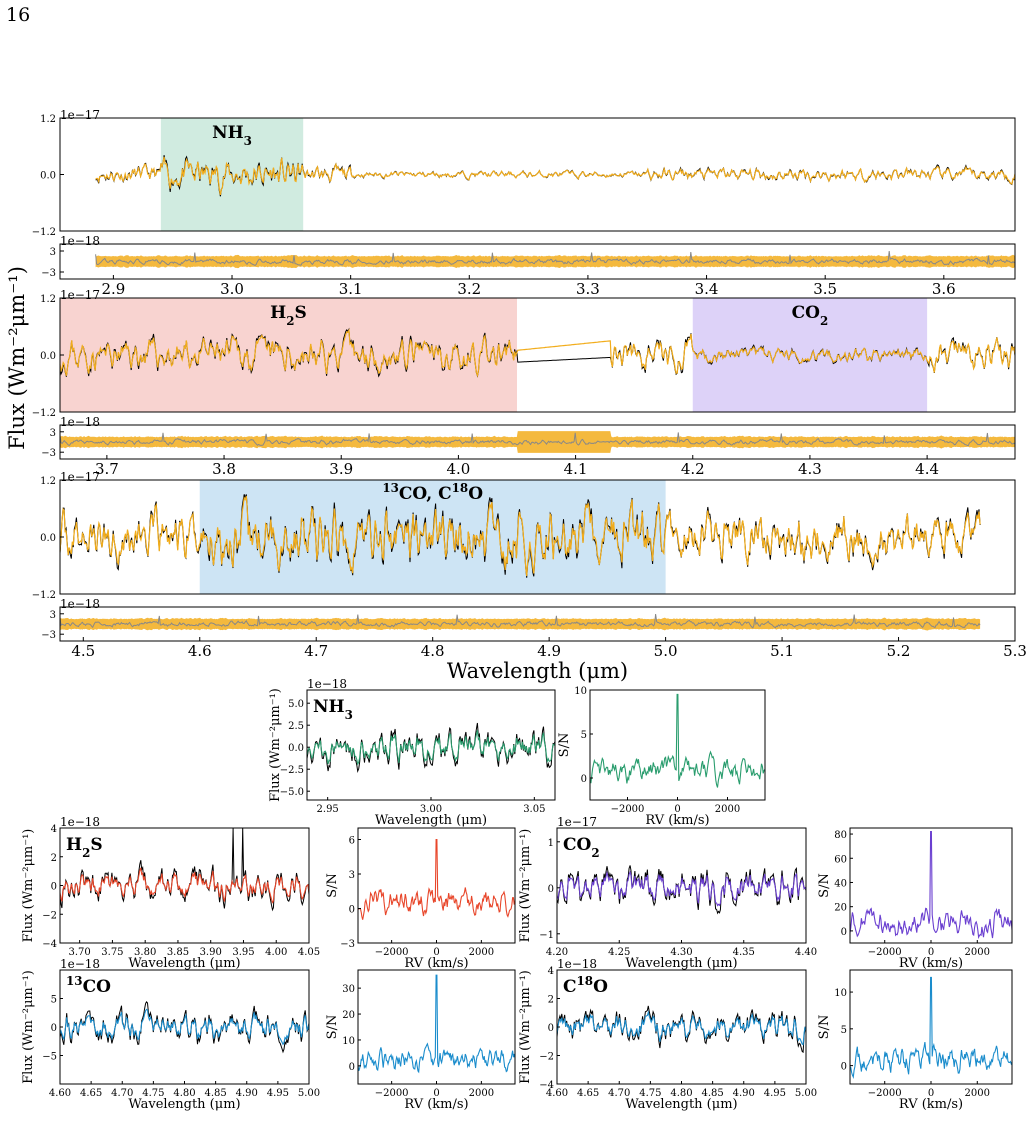 The image size is (1031, 1131). What do you see at coordinates (341, 469) in the screenshot?
I see `tick-label: 3.9` at bounding box center [341, 469].